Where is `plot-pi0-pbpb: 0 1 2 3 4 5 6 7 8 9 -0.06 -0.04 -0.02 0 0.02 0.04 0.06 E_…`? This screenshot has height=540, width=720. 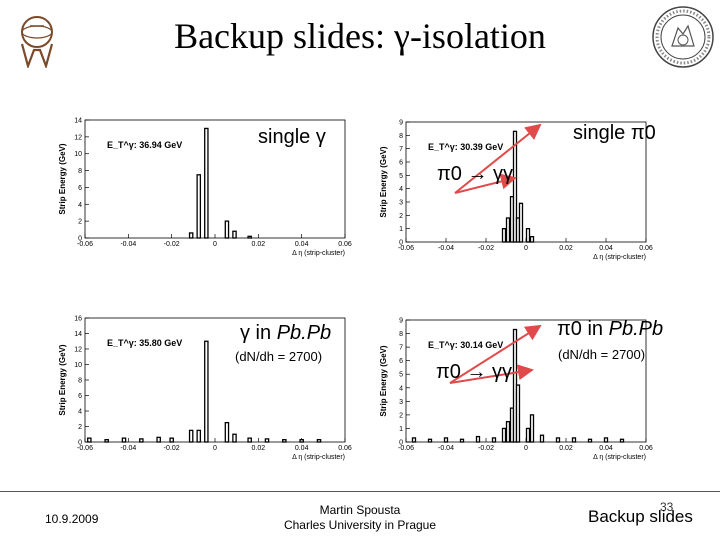 plot-pi0-pbpb: 0 1 2 3 4 5 6 7 8 9 -0.06 -0.04 -0.02 0 0.02 0.04 0.06 E_… is located at coordinates (516, 390).